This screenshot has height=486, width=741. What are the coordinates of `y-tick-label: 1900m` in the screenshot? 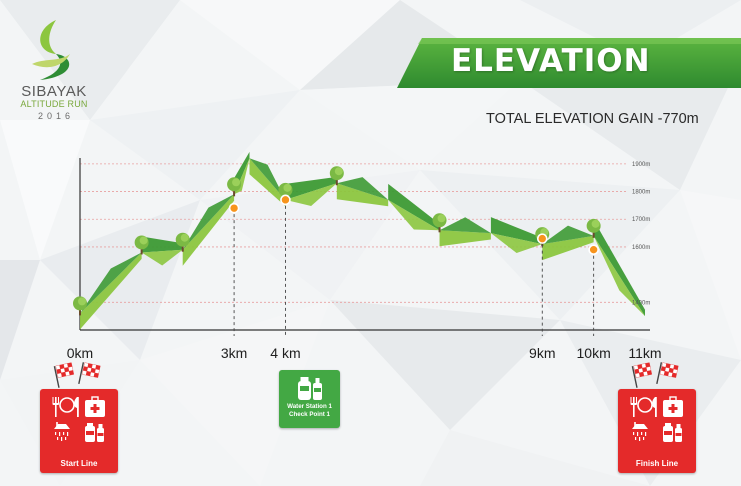 It's located at (641, 165).